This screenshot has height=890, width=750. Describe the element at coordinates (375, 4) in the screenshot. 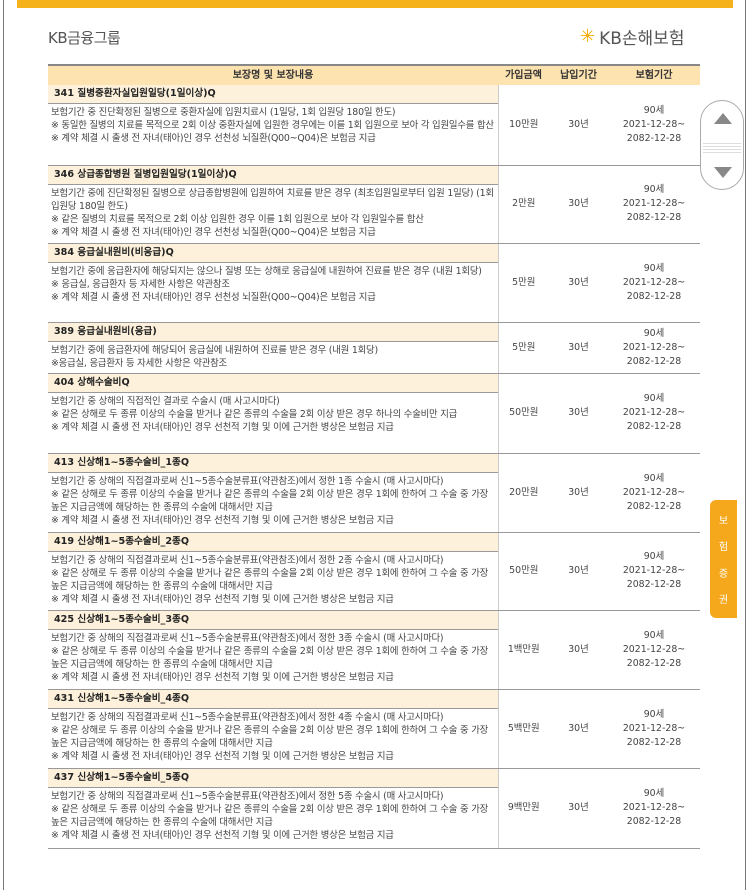

I see `top-accent-bar` at that location.